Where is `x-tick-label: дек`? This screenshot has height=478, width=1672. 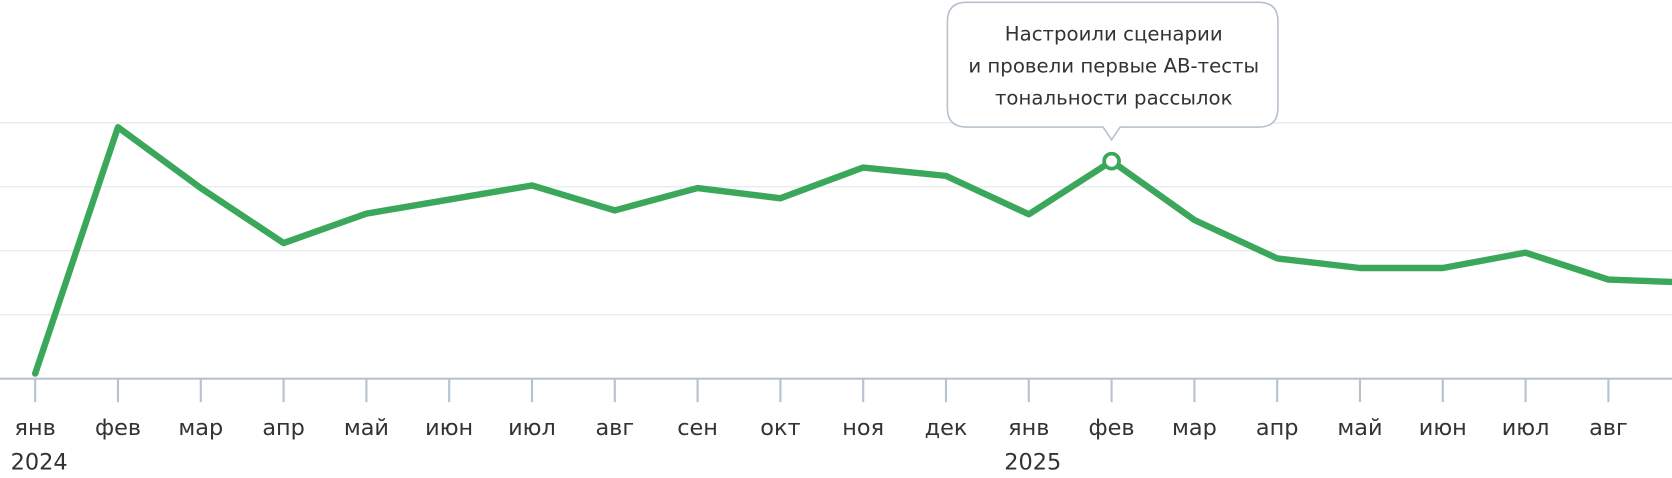
x-tick-label: дек is located at coordinates (946, 428).